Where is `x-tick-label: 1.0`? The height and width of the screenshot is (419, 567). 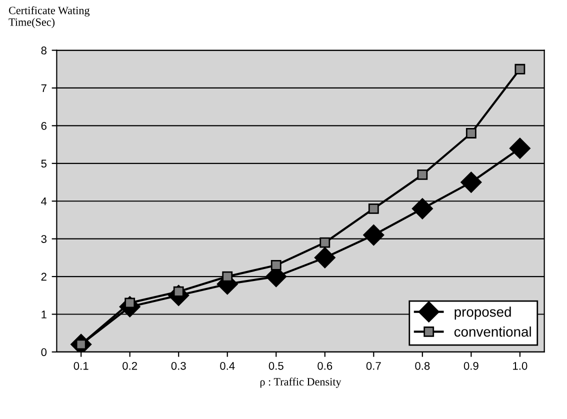
x-tick-label: 1.0 is located at coordinates (520, 366).